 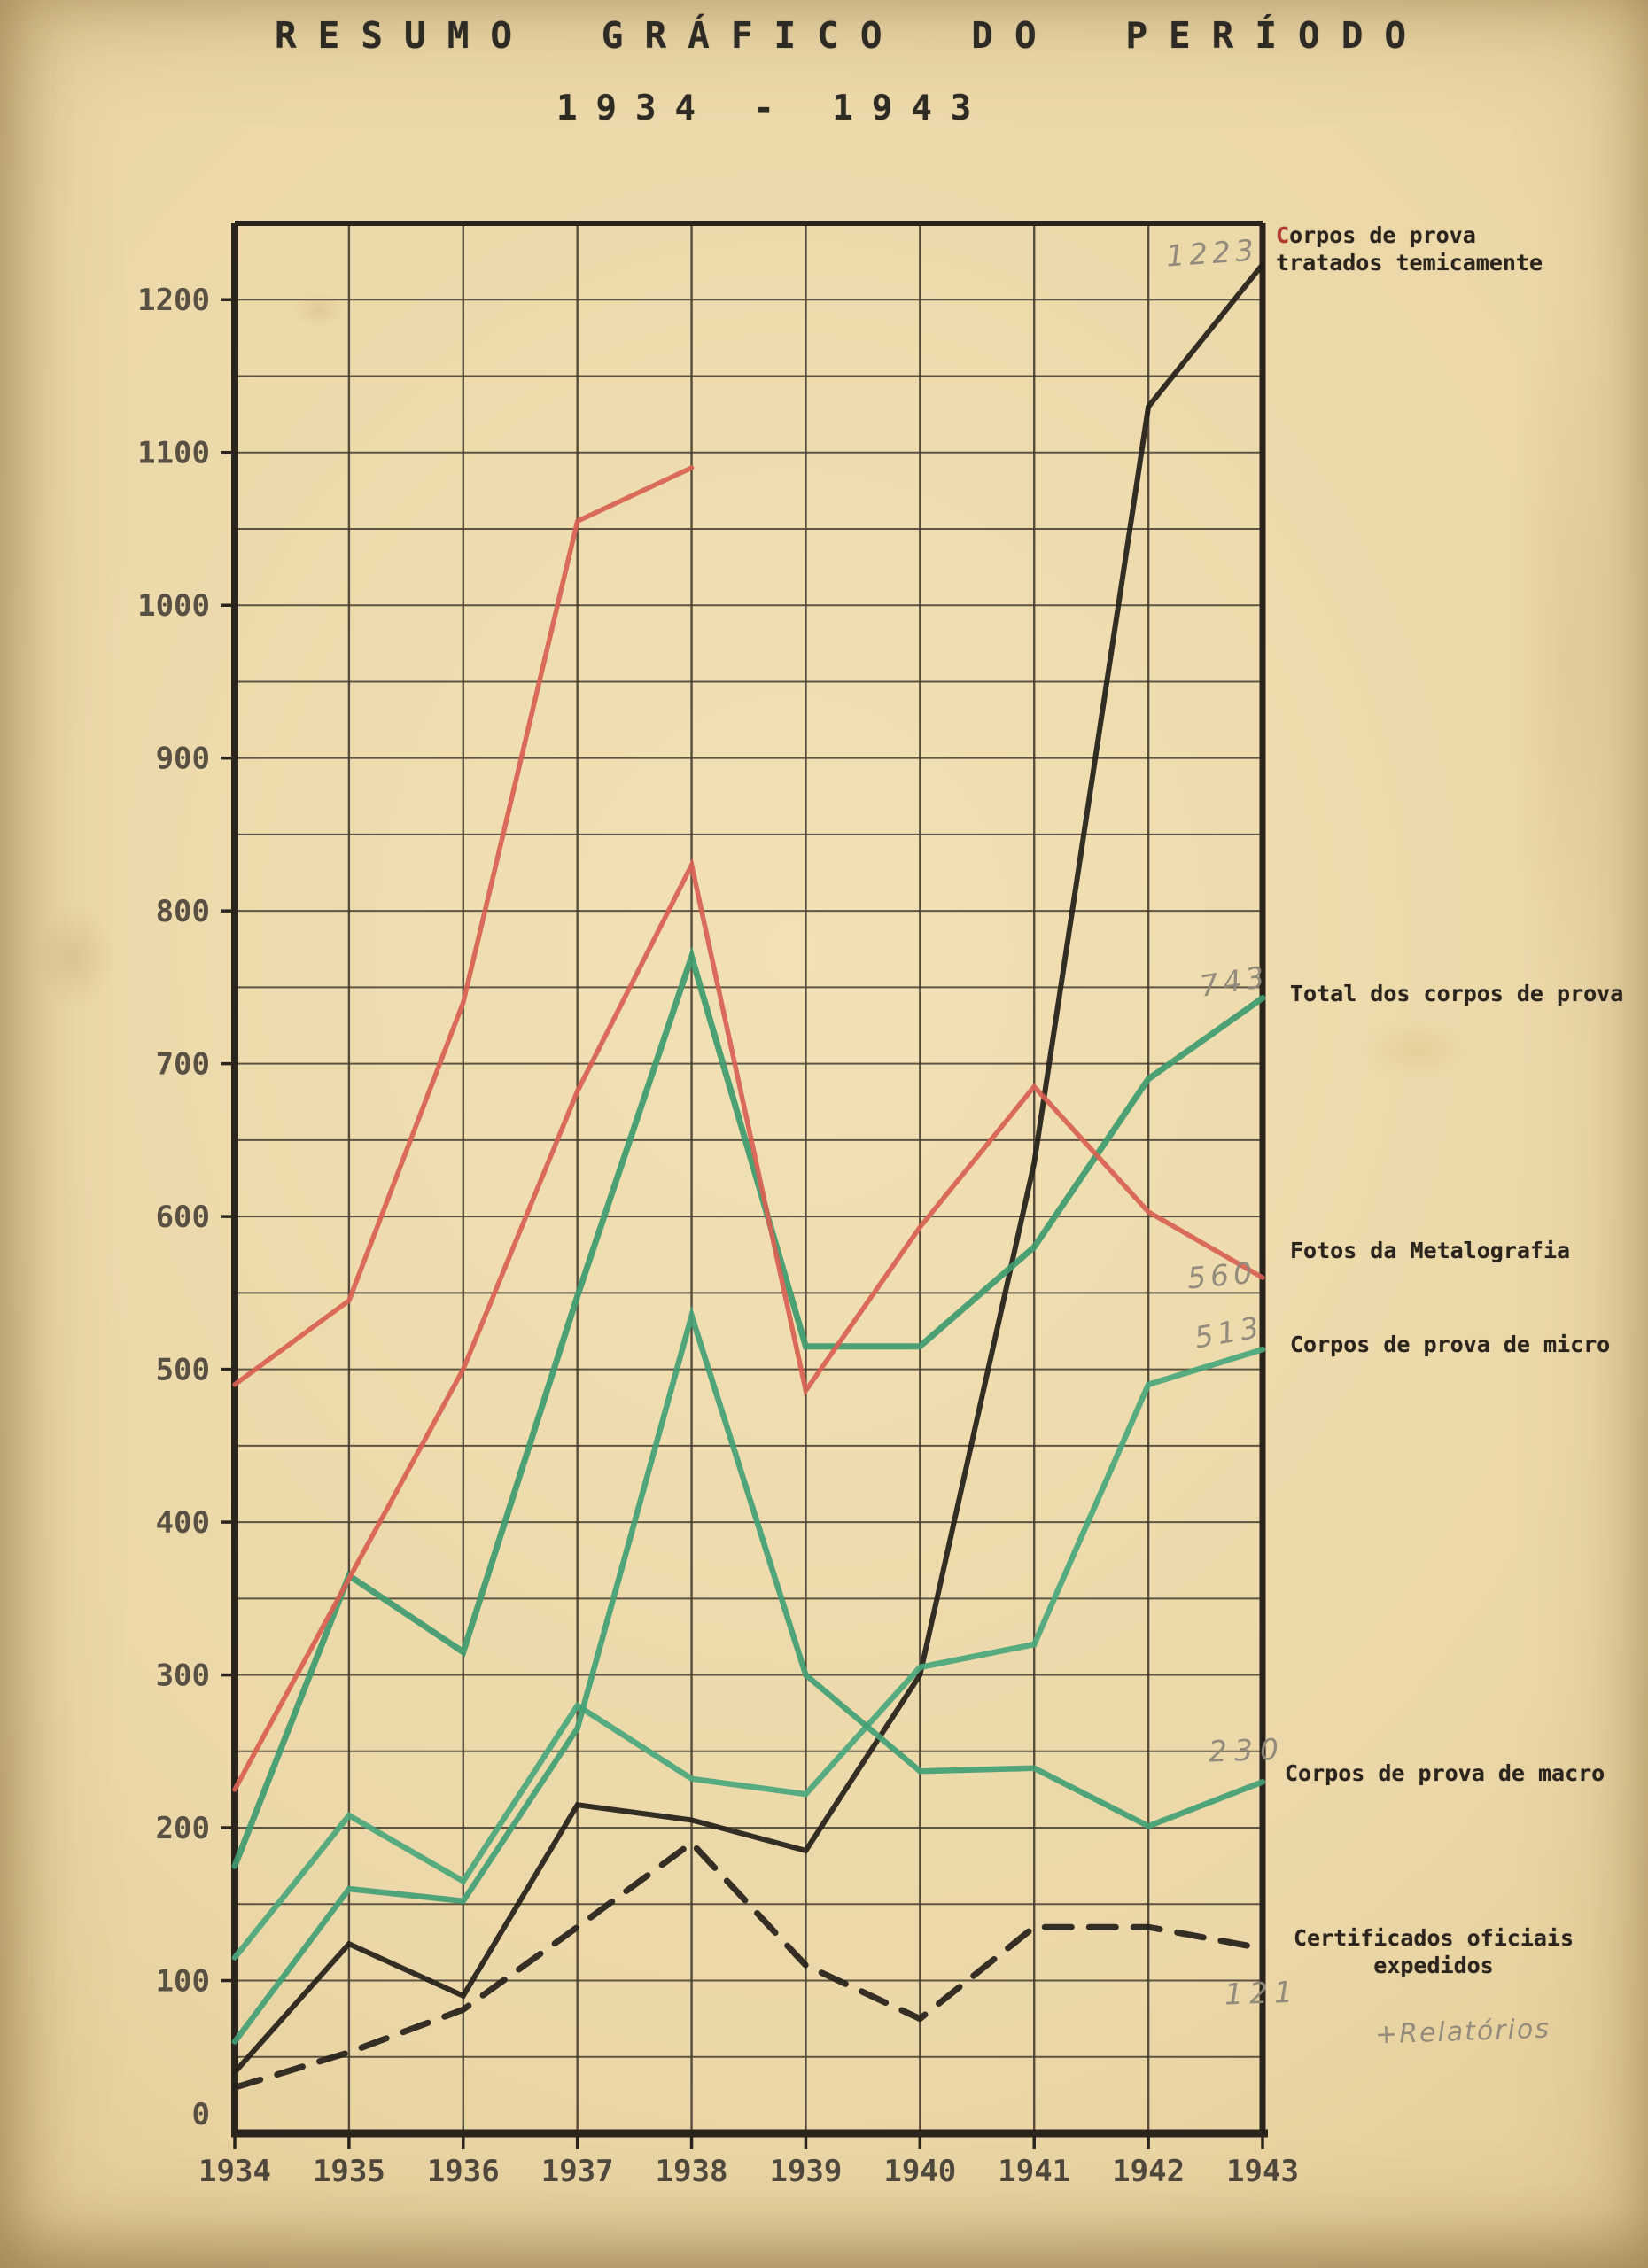 What do you see at coordinates (183, 759) in the screenshot?
I see `y-tick-label: 900` at bounding box center [183, 759].